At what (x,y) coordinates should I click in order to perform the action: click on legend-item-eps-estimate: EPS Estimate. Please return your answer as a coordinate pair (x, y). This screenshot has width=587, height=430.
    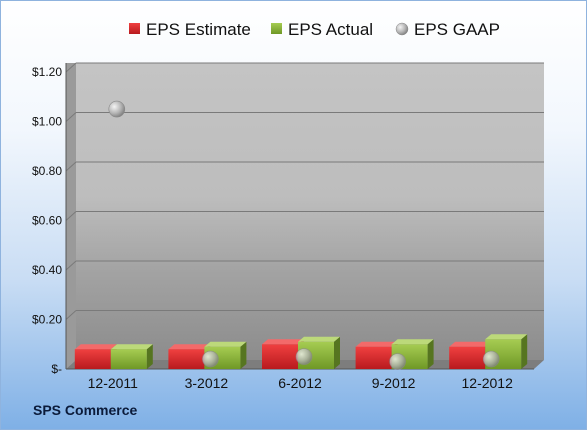
    Looking at the image, I should click on (190, 29).